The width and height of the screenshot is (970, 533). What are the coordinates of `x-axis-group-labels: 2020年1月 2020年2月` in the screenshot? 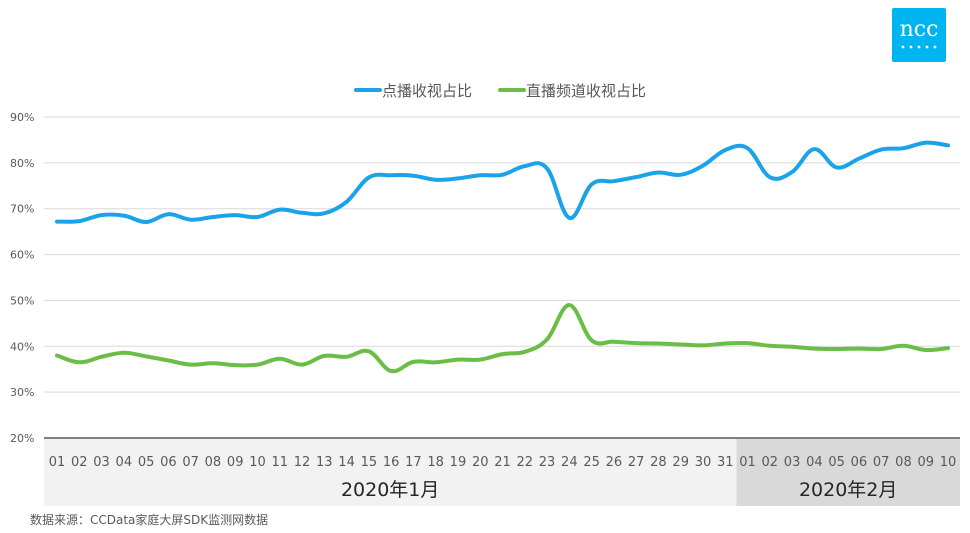 It's located at (619, 490).